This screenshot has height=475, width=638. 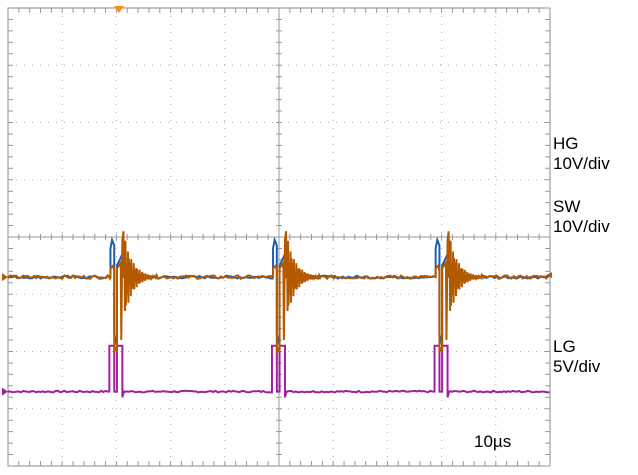 What do you see at coordinates (278, 371) in the screenshot?
I see `lg-trace` at bounding box center [278, 371].